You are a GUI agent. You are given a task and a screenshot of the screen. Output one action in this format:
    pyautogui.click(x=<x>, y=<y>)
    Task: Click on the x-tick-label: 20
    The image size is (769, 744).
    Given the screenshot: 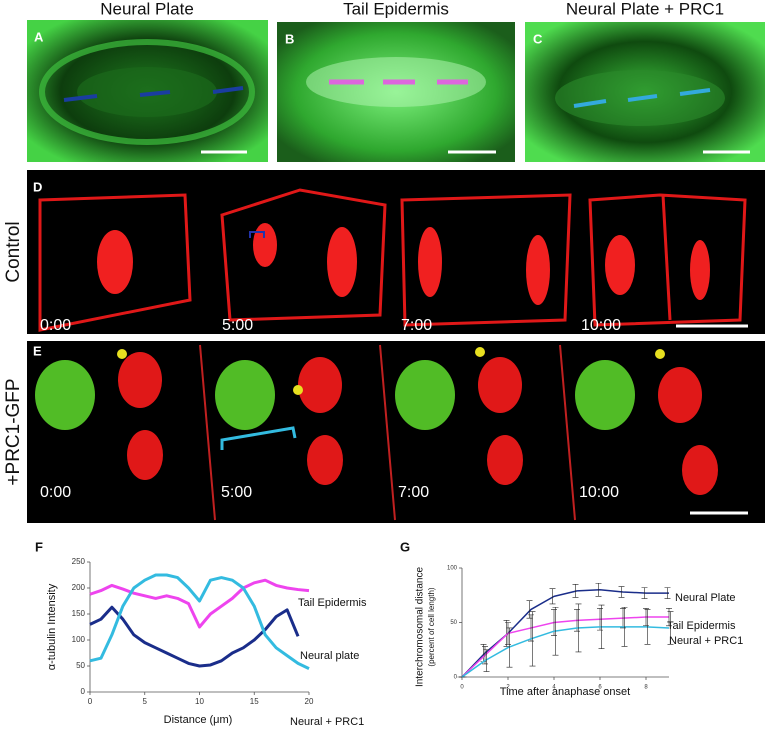 What is the action you would take?
    pyautogui.click(x=309, y=701)
    